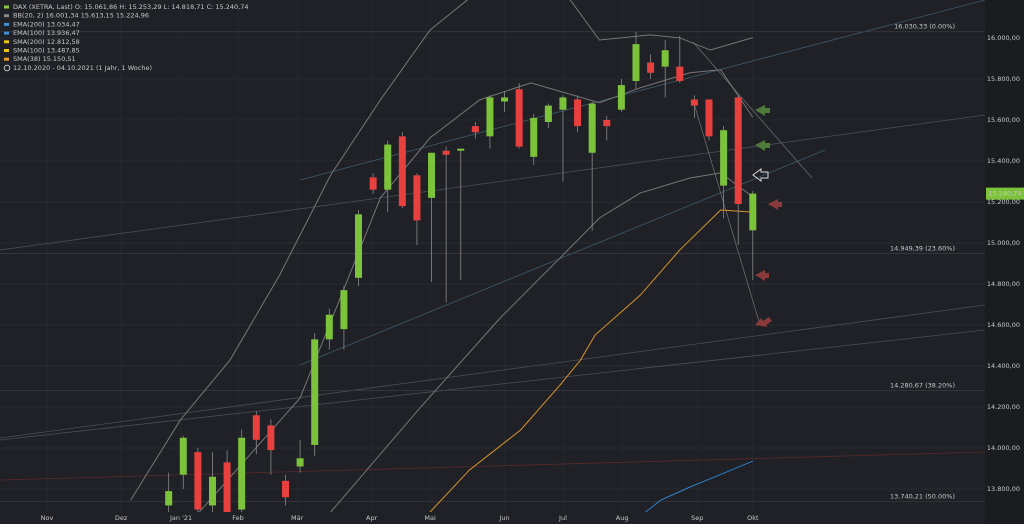 This screenshot has height=524, width=1024. I want to click on y-tick-label: 13.800,00, so click(1003, 489).